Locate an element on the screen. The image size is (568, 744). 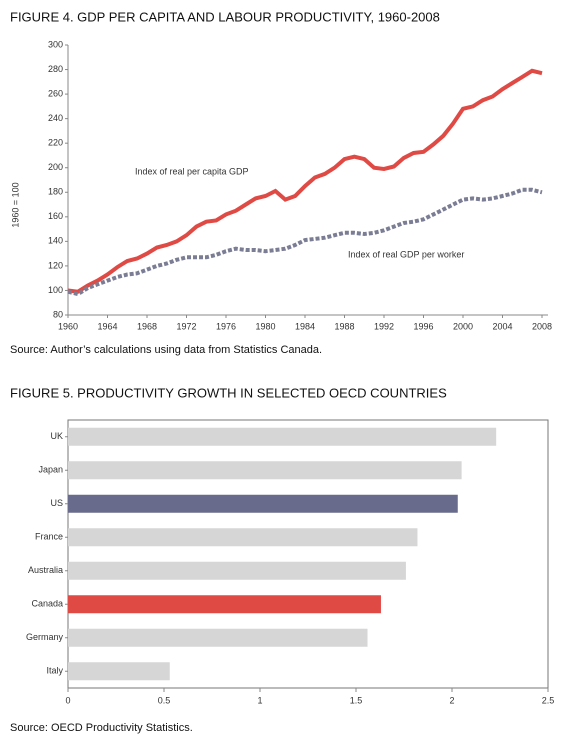
x-tick-label: 1968 is located at coordinates (147, 326).